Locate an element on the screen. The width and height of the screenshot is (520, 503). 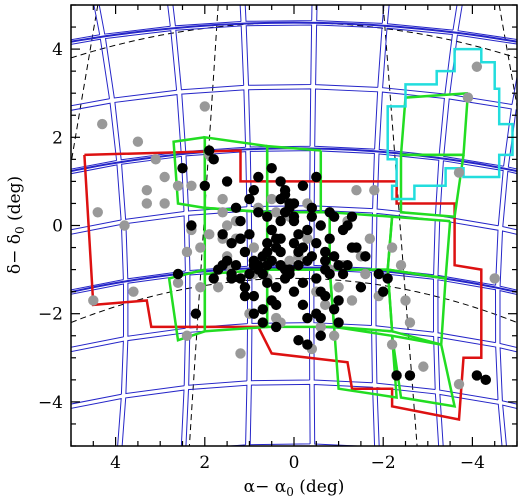
tile-row-boundary is located at coordinates (294, 32).